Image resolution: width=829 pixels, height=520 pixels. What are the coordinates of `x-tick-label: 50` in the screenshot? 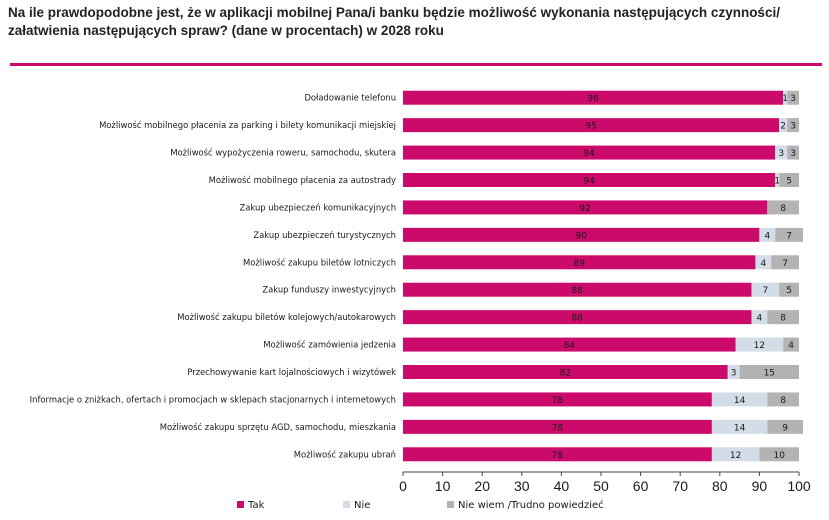 It's located at (601, 486).